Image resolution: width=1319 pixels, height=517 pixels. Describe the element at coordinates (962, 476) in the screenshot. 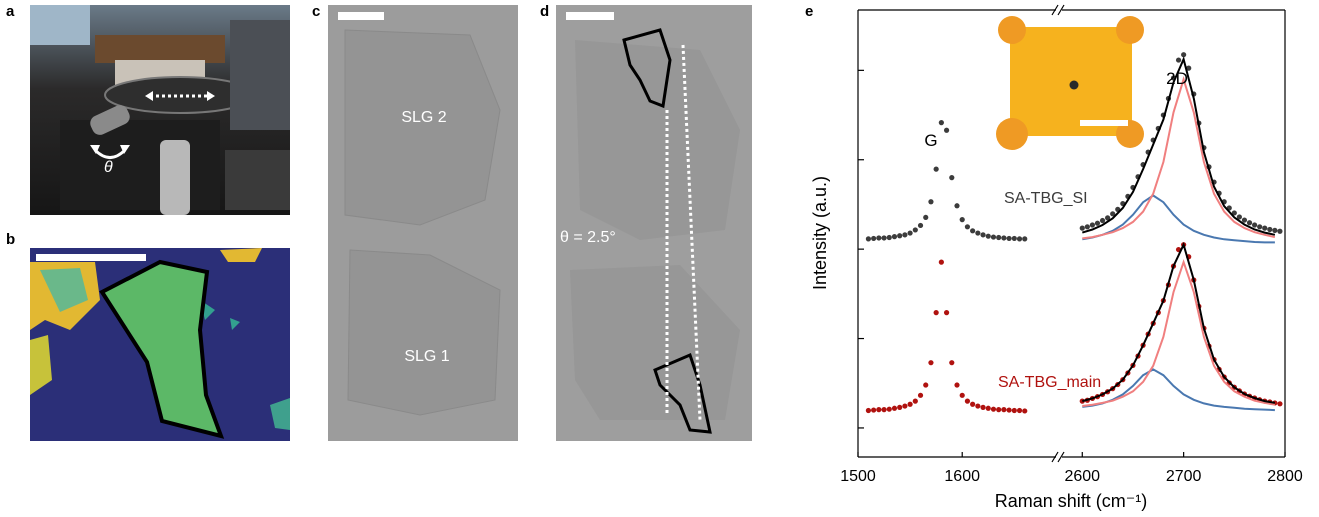

I see `x-tick-label: 1600` at that location.